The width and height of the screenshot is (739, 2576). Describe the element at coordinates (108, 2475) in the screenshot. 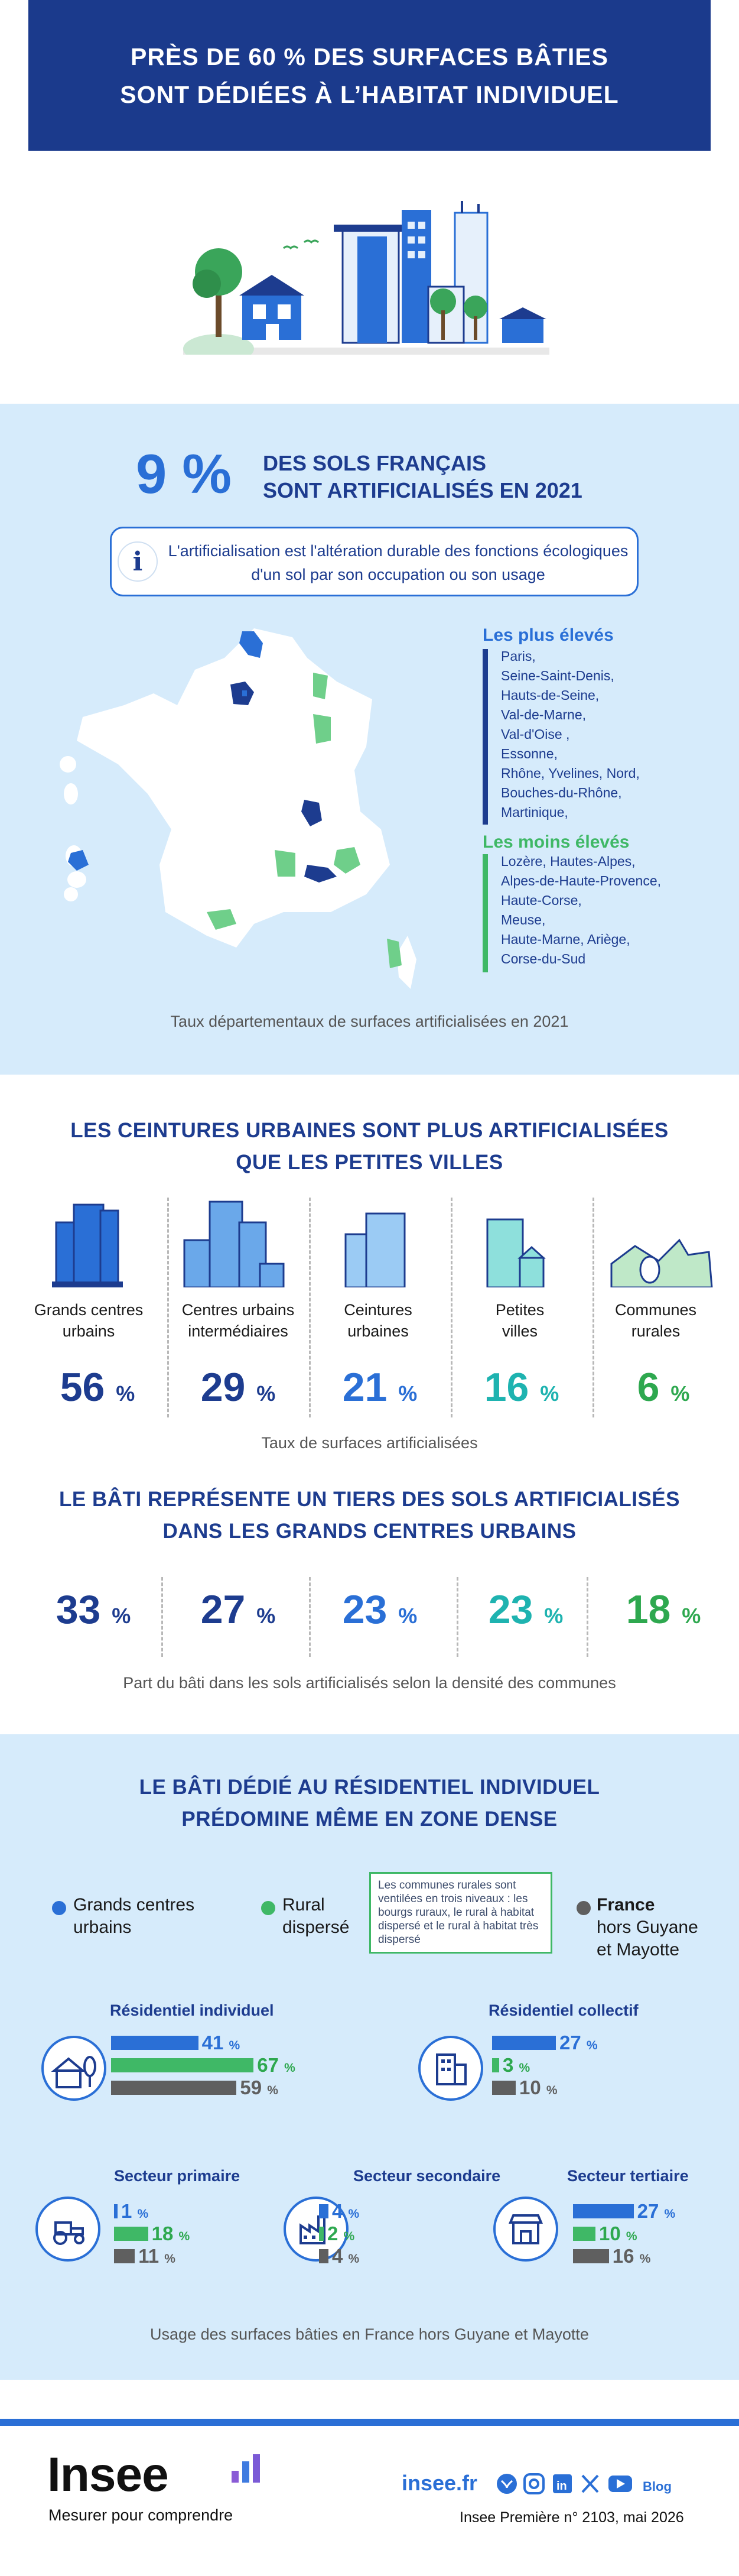

I see `insee-logo: Insee` at that location.